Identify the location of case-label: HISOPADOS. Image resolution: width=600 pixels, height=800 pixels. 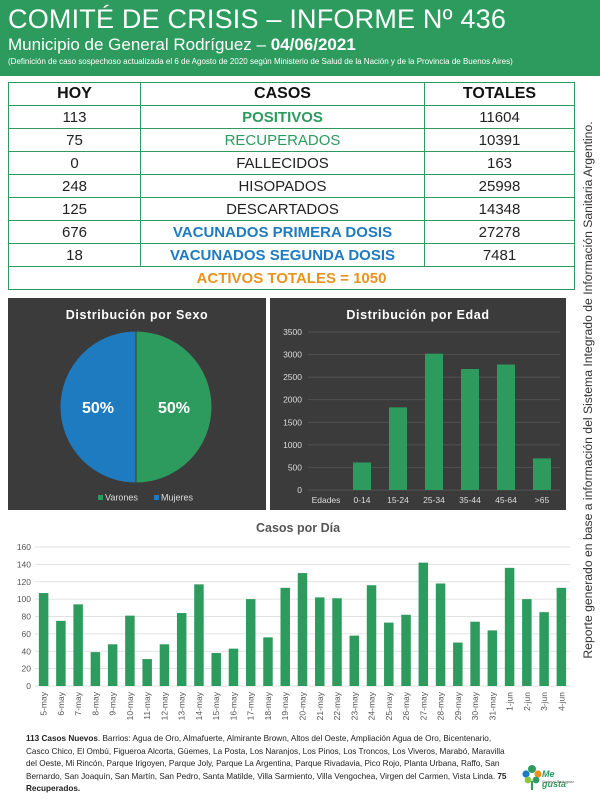
(282, 186).